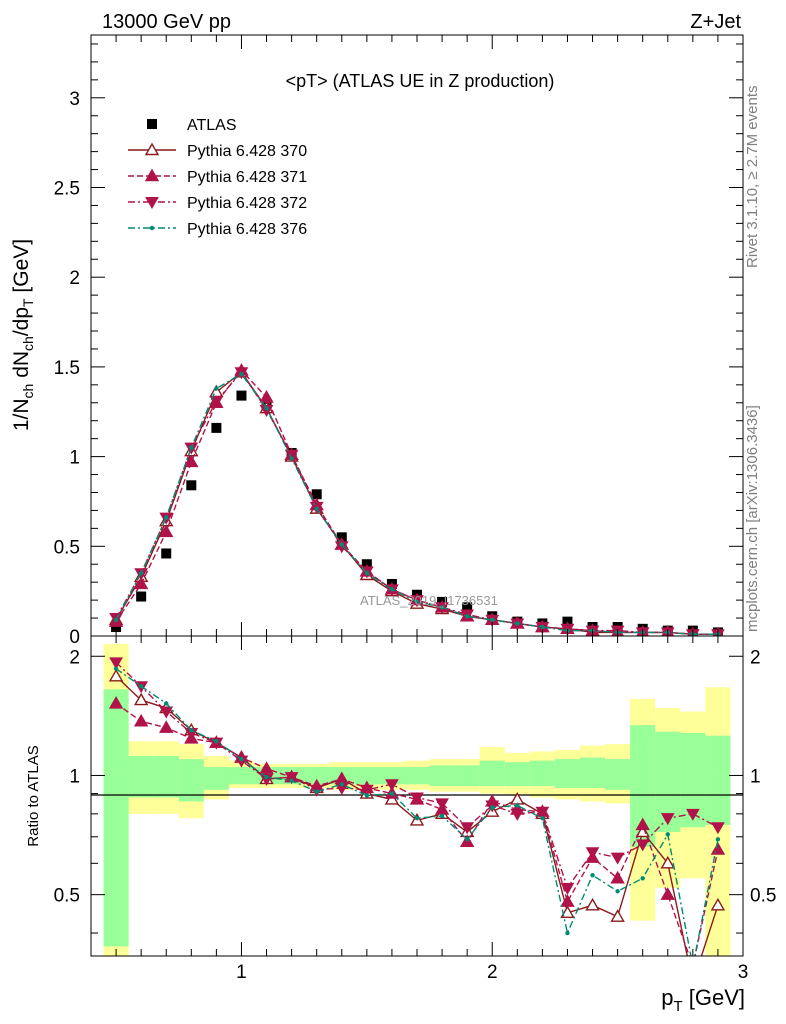 The height and width of the screenshot is (1024, 786). I want to click on header-right: Z+Jet, so click(715, 22).